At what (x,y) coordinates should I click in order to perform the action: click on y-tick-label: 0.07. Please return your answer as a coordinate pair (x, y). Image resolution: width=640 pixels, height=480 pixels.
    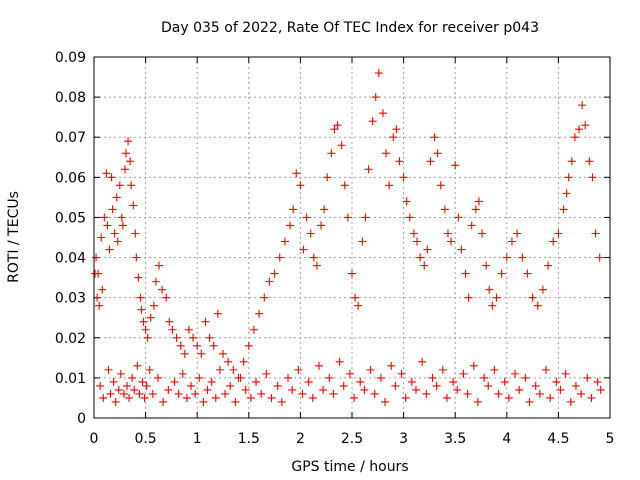
    Looking at the image, I should click on (70, 138).